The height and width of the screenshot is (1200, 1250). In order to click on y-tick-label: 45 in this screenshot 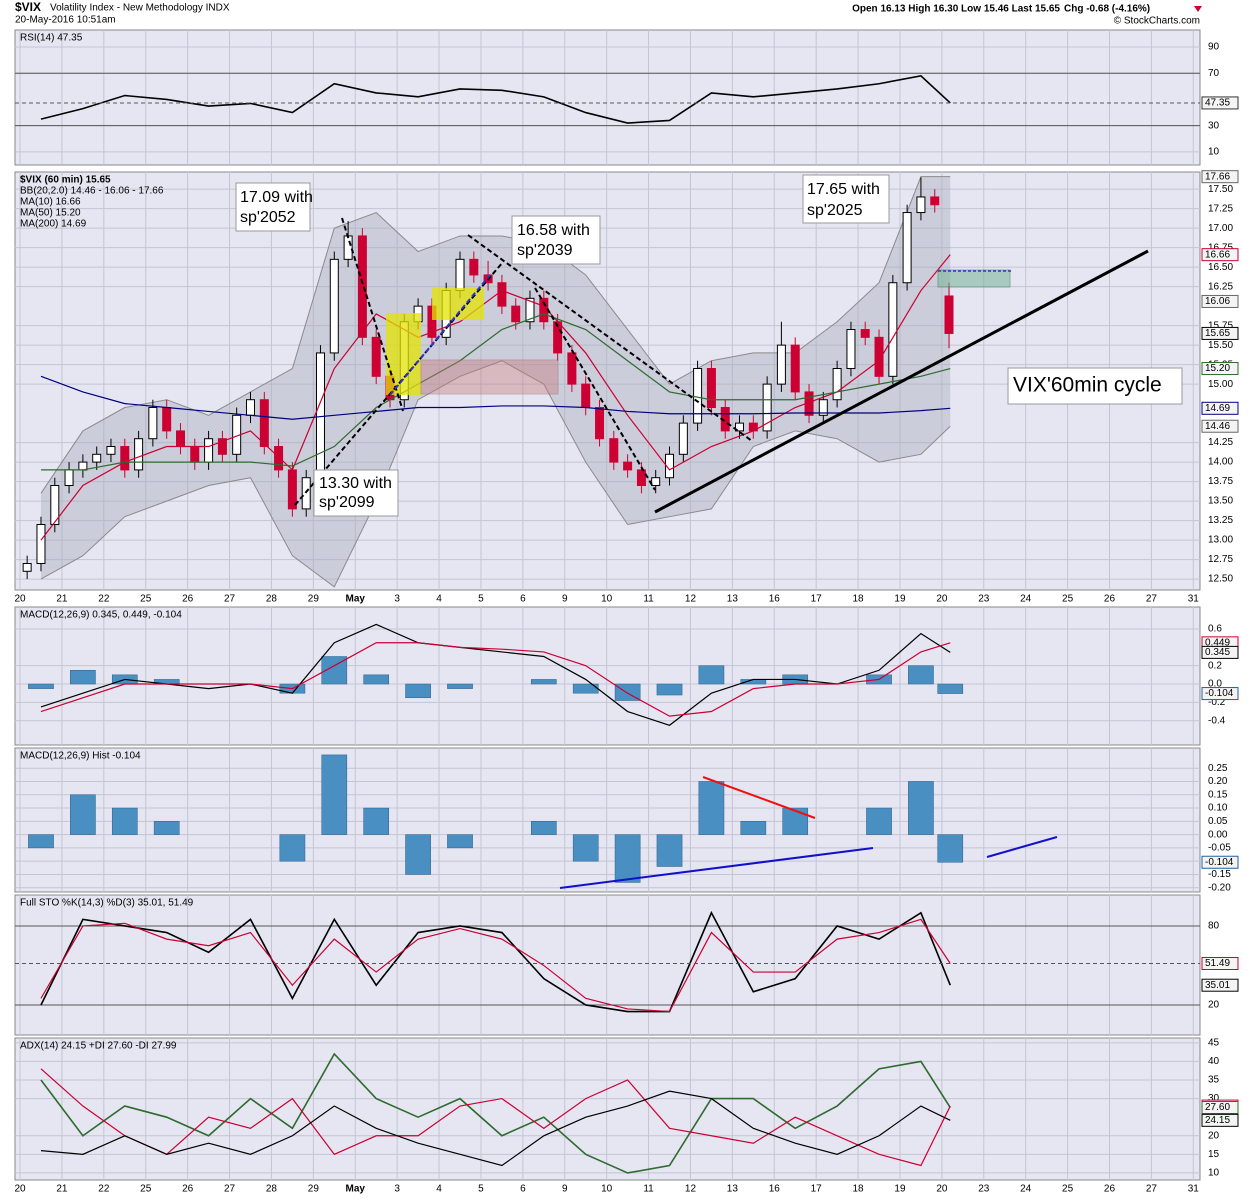, I will do `click(1214, 1042)`.